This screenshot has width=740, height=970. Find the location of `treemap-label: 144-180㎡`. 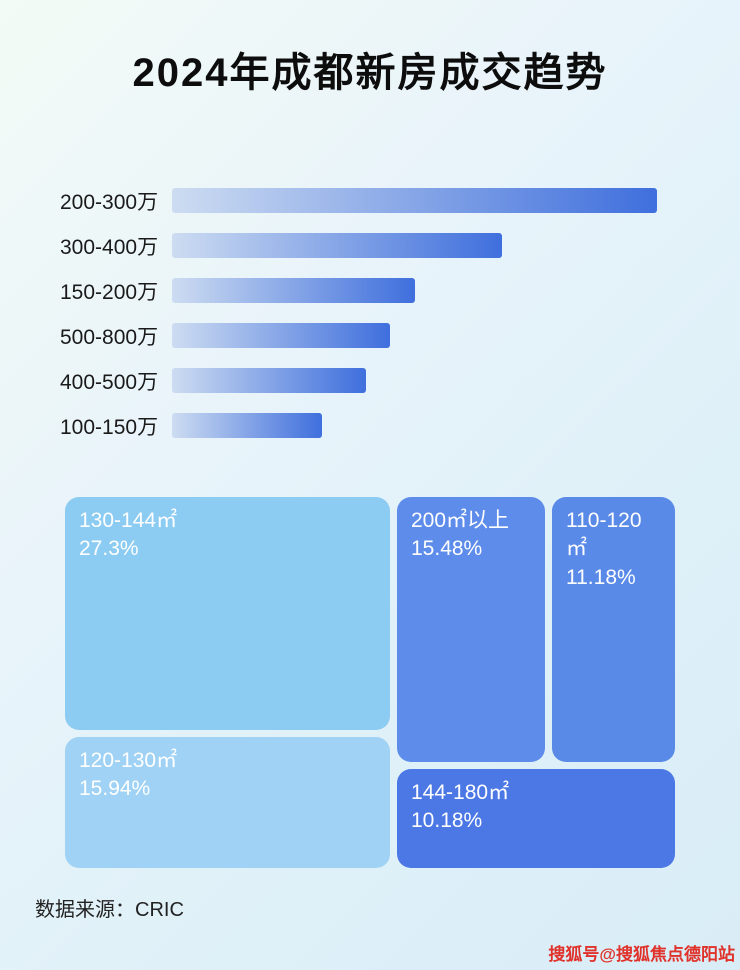

treemap-label: 144-180㎡ is located at coordinates (460, 792).